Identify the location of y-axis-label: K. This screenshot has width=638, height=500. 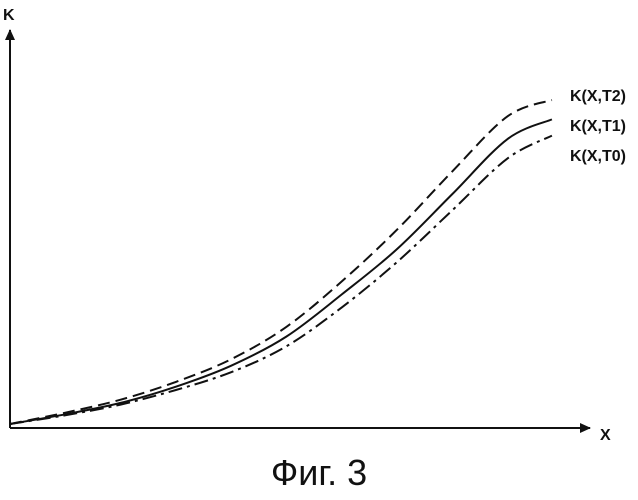
(9, 15).